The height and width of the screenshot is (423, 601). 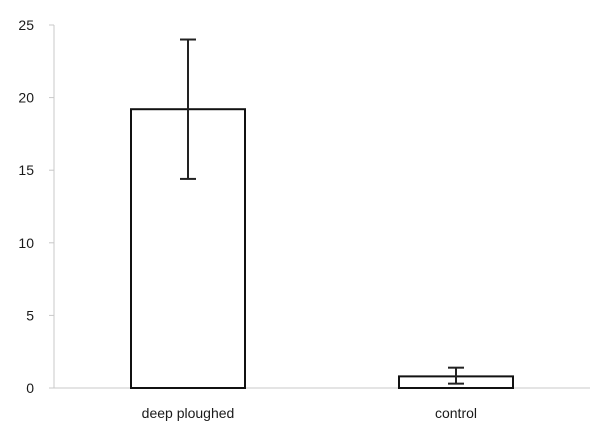 I want to click on y-tick-label: 0, so click(x=30, y=388).